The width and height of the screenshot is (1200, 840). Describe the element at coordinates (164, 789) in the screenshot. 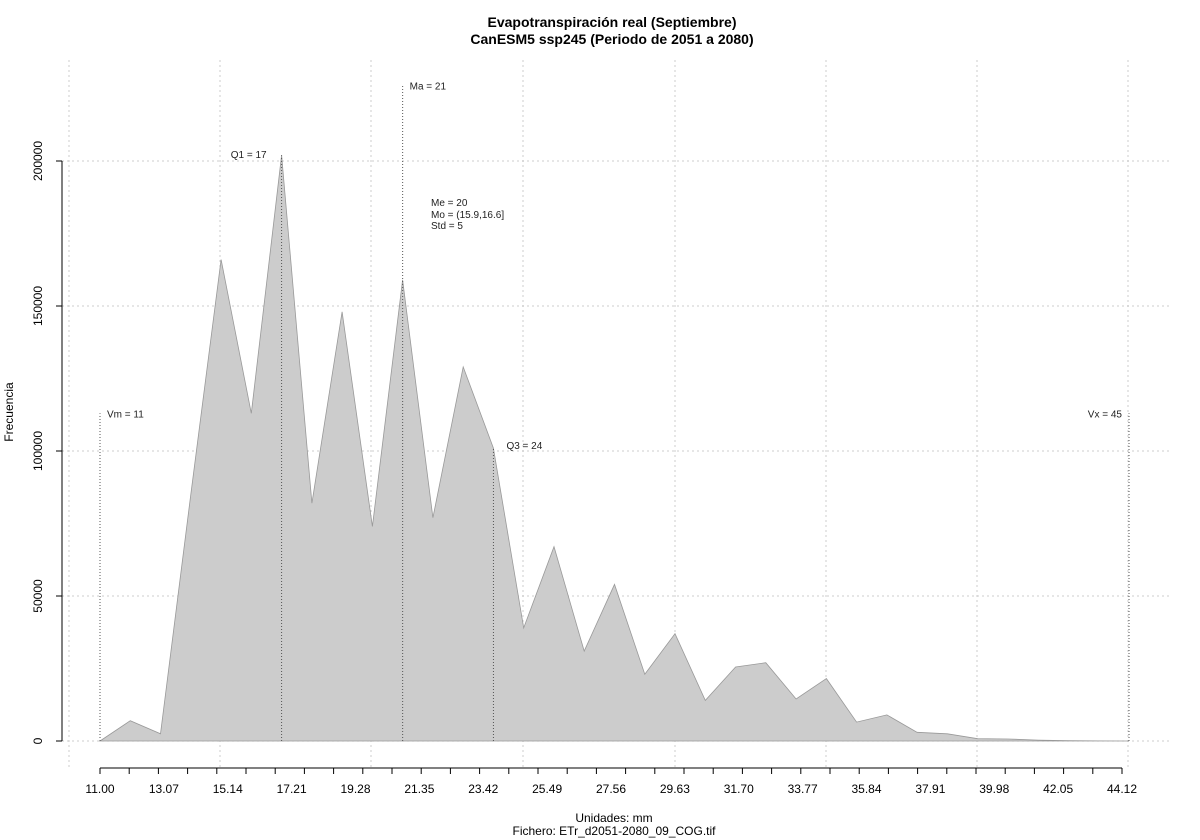

I see `x-tick-label: 13.07` at that location.